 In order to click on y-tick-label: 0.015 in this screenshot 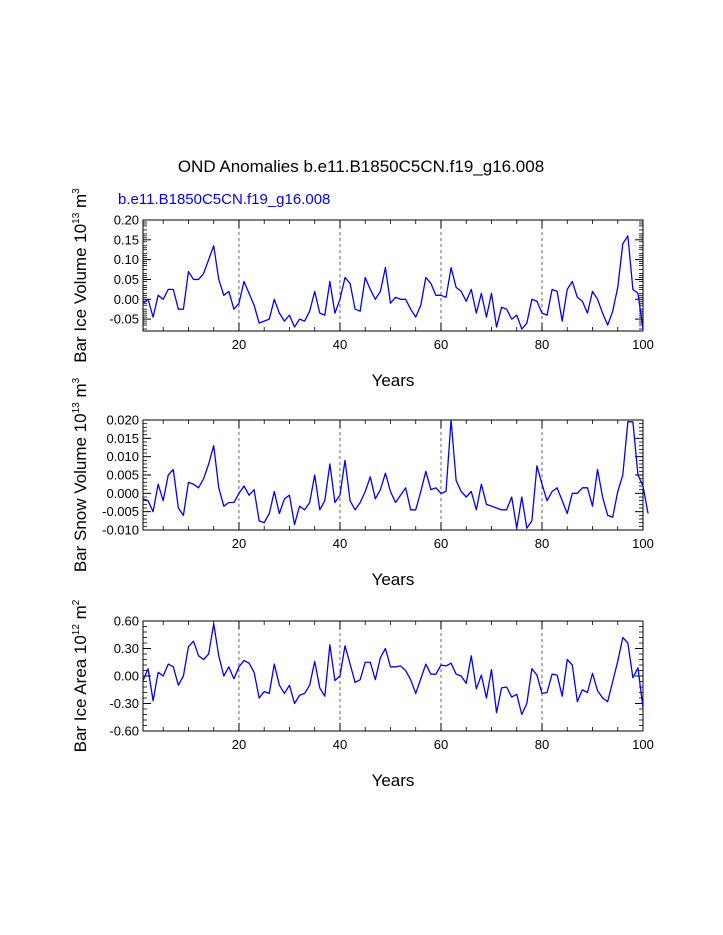, I will do `click(122, 438)`.